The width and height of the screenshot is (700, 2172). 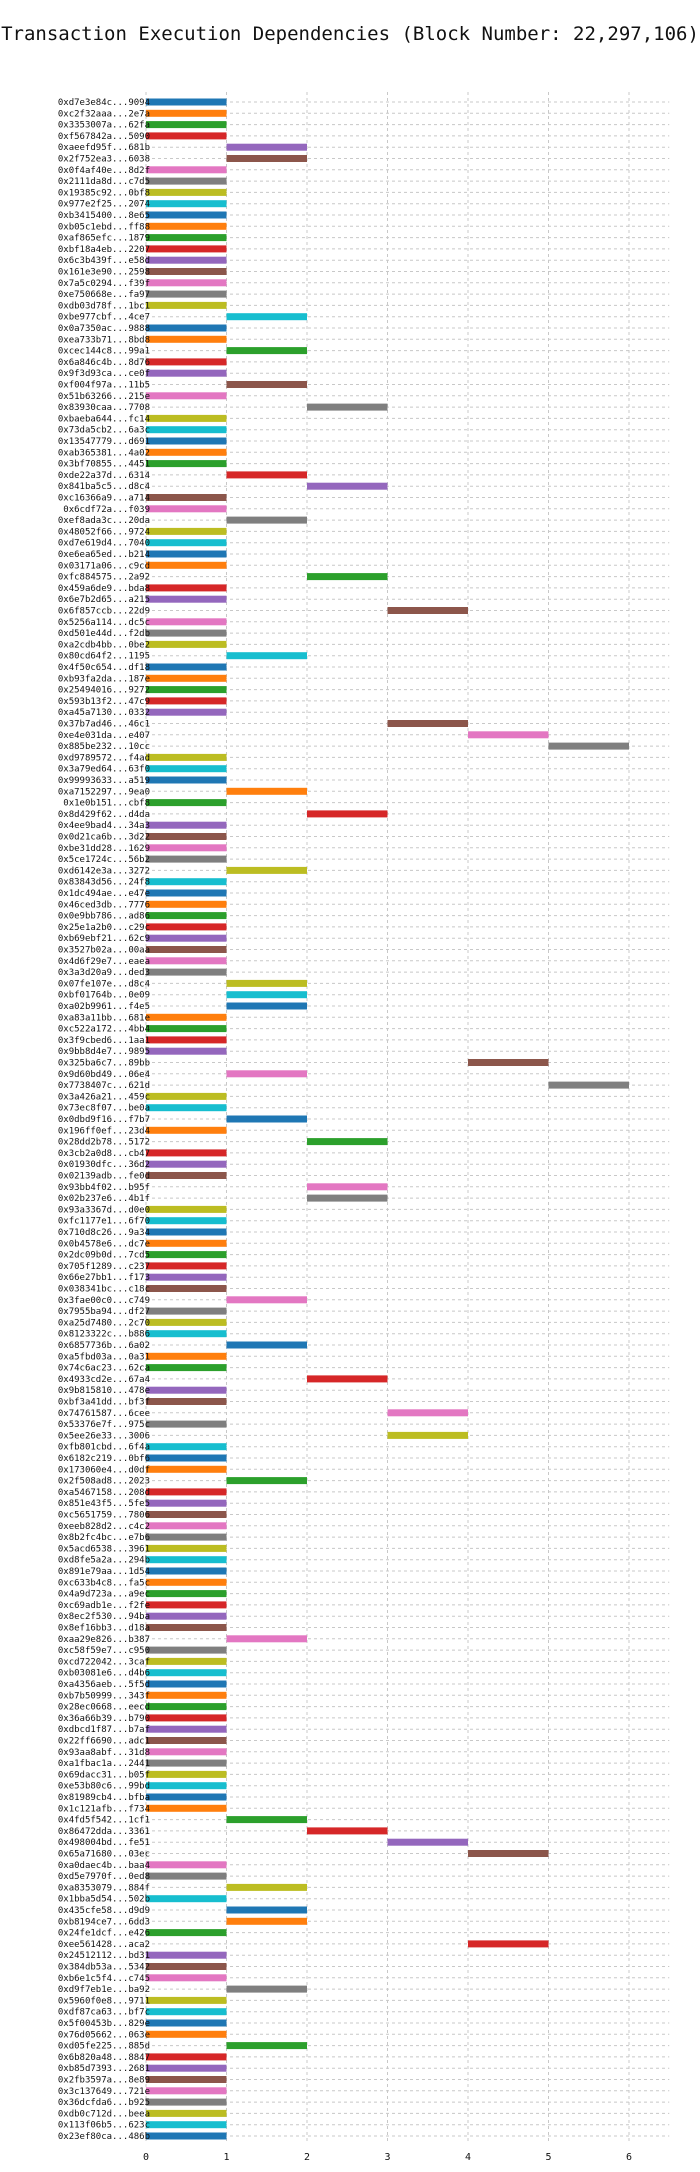 I want to click on transaction-label: 0x325ba6c7...89bb, so click(x=104, y=1064).